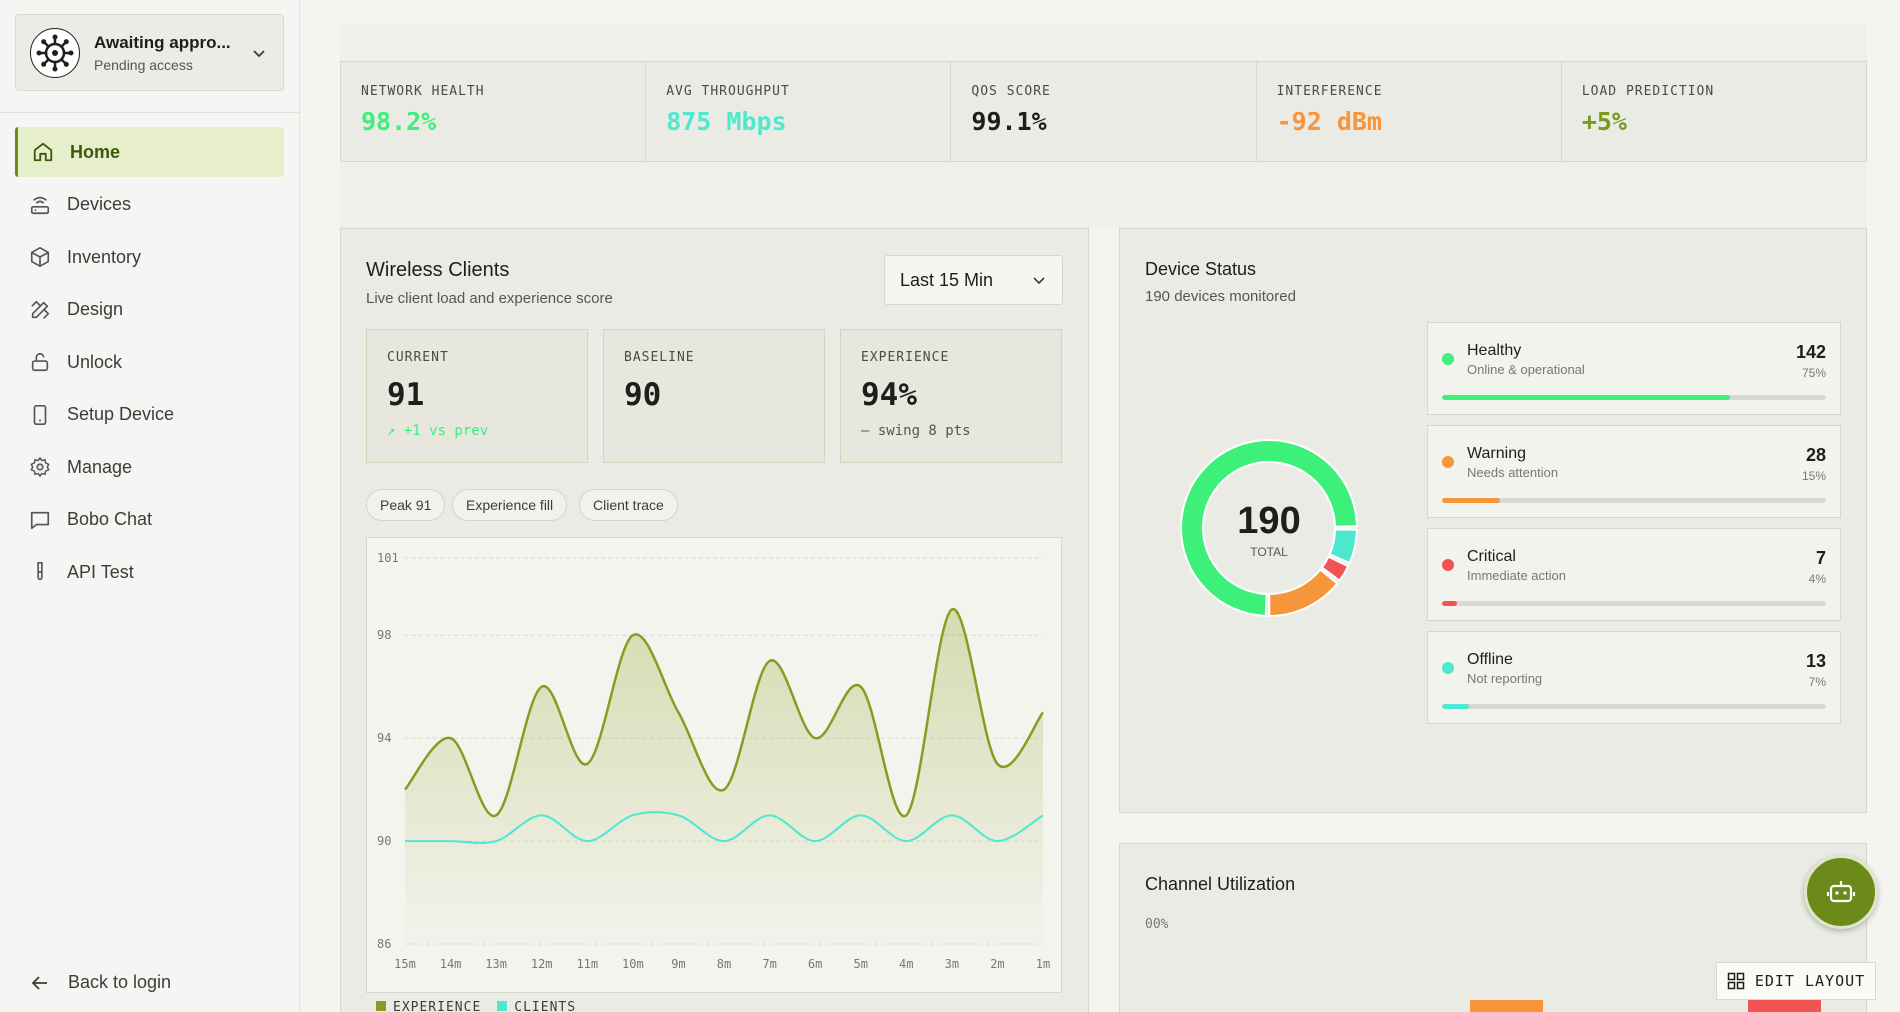 This screenshot has width=1900, height=1012. I want to click on card-title: Wireless Clients, so click(438, 270).